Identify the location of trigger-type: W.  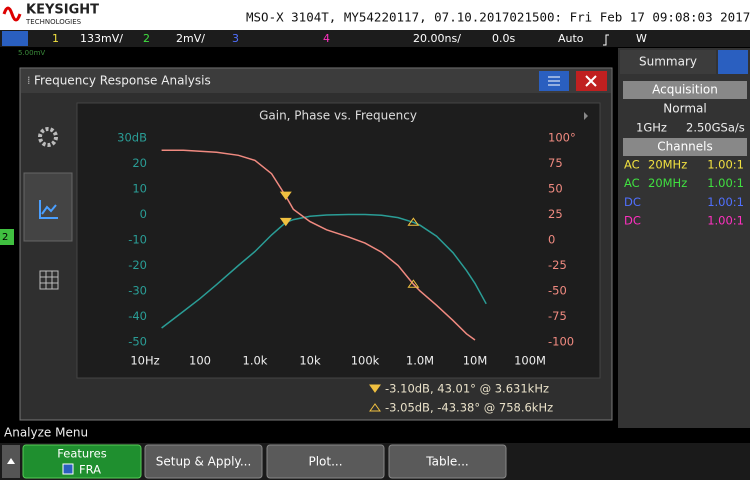
(641, 38).